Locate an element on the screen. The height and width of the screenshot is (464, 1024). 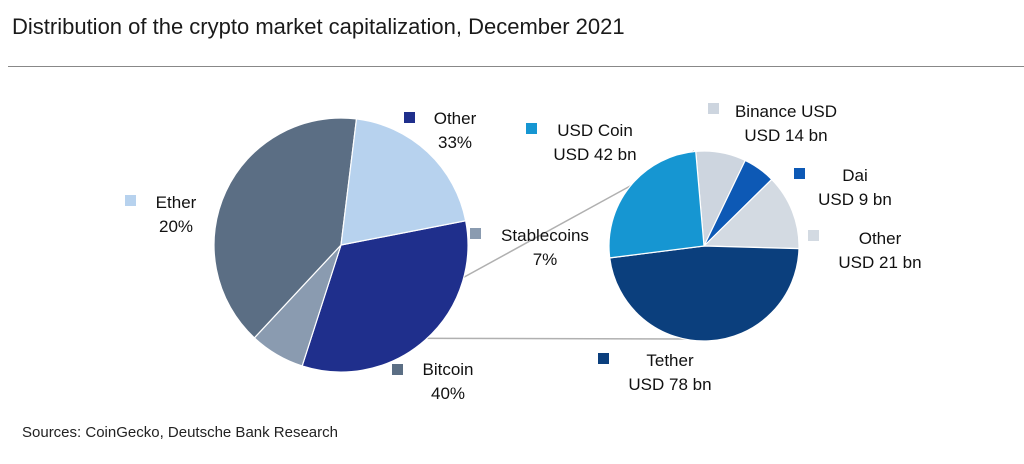
main-slice-other is located at coordinates (385, 296).